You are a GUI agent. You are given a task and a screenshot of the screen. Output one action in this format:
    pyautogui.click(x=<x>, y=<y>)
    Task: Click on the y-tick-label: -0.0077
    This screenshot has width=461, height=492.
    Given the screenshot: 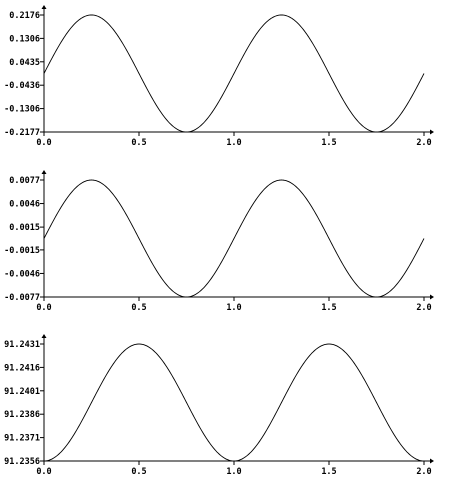 What is the action you would take?
    pyautogui.click(x=22, y=298)
    